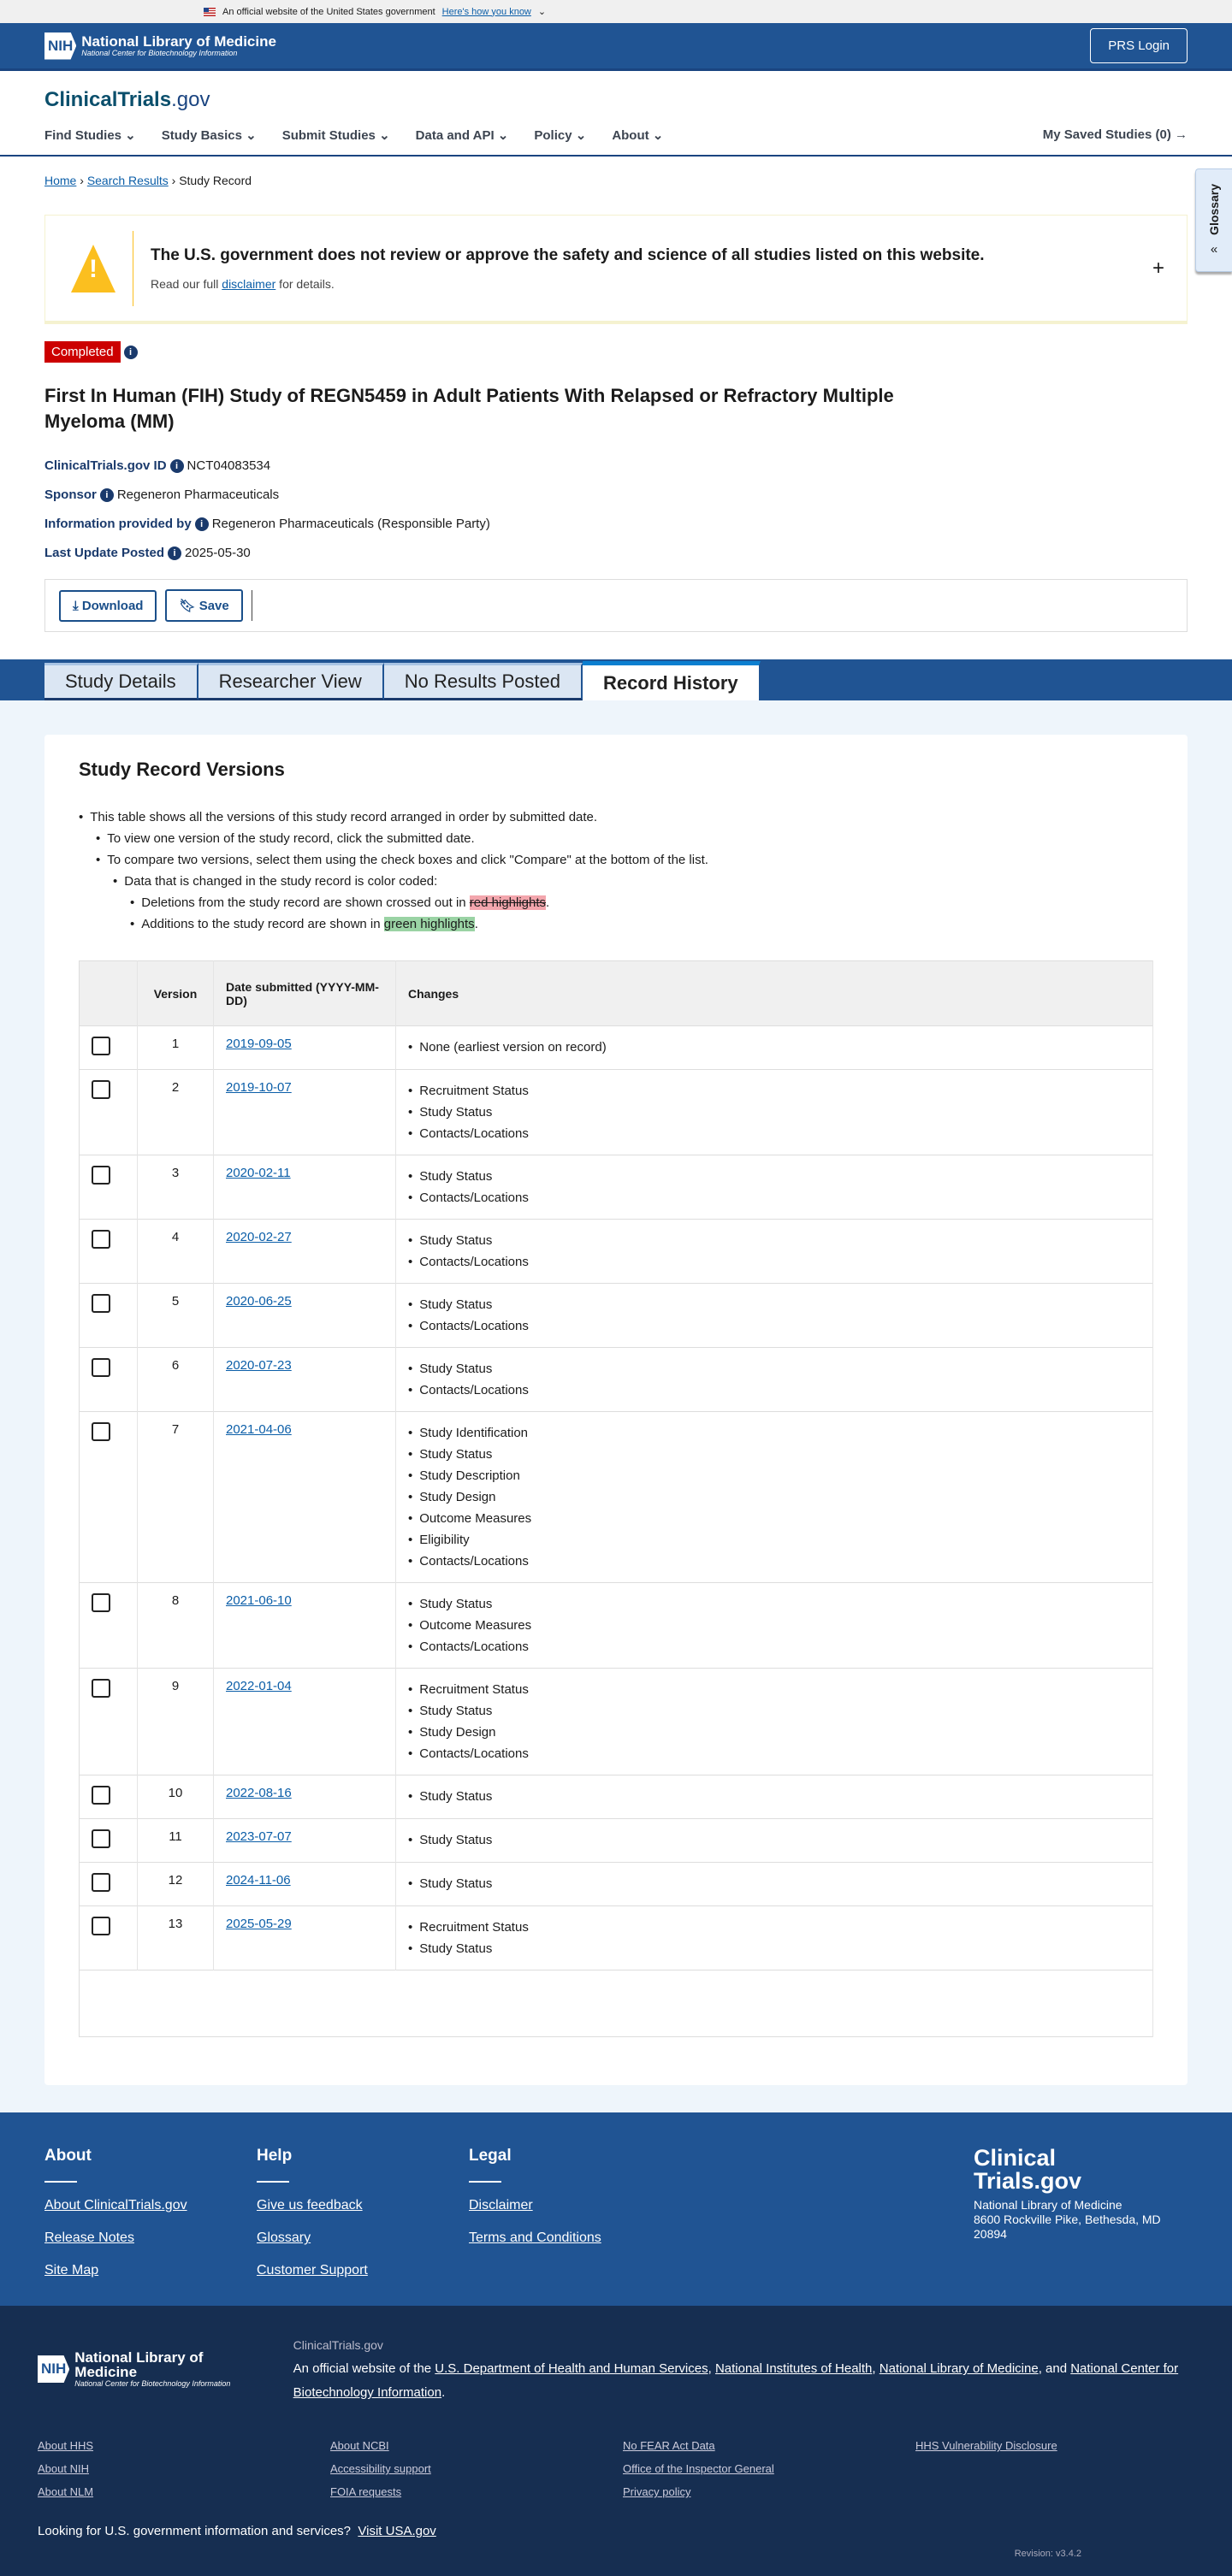 The image size is (1232, 2576). What do you see at coordinates (60, 180) in the screenshot?
I see `breadcrumb-home: Home` at bounding box center [60, 180].